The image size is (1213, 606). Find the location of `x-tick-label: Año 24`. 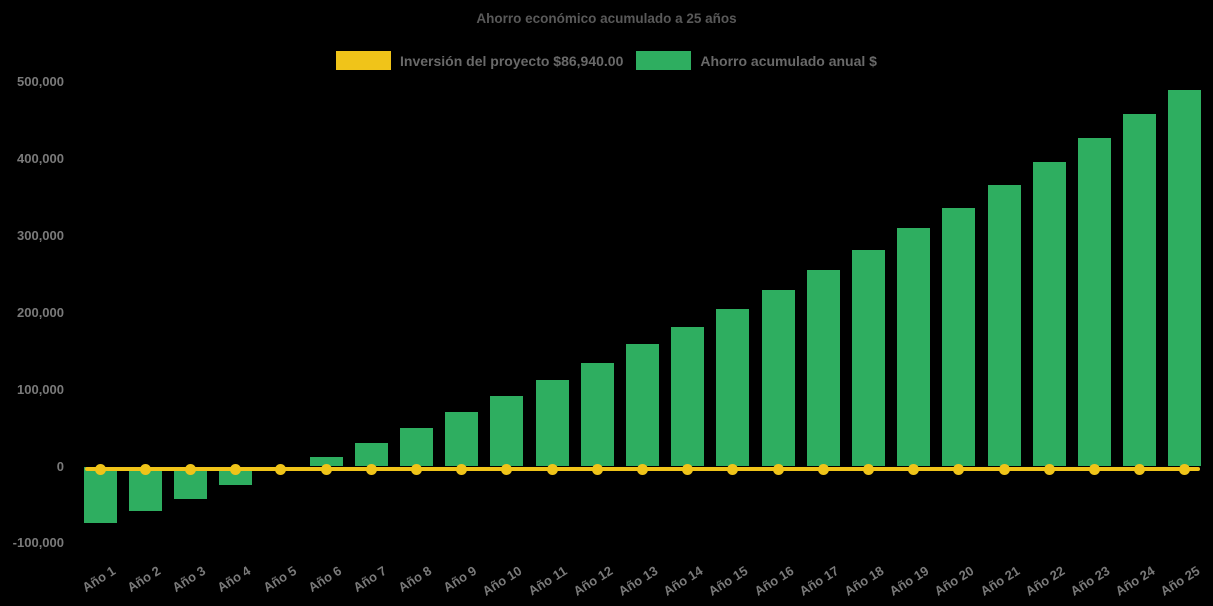

x-tick-label: Año 24 is located at coordinates (1135, 581).